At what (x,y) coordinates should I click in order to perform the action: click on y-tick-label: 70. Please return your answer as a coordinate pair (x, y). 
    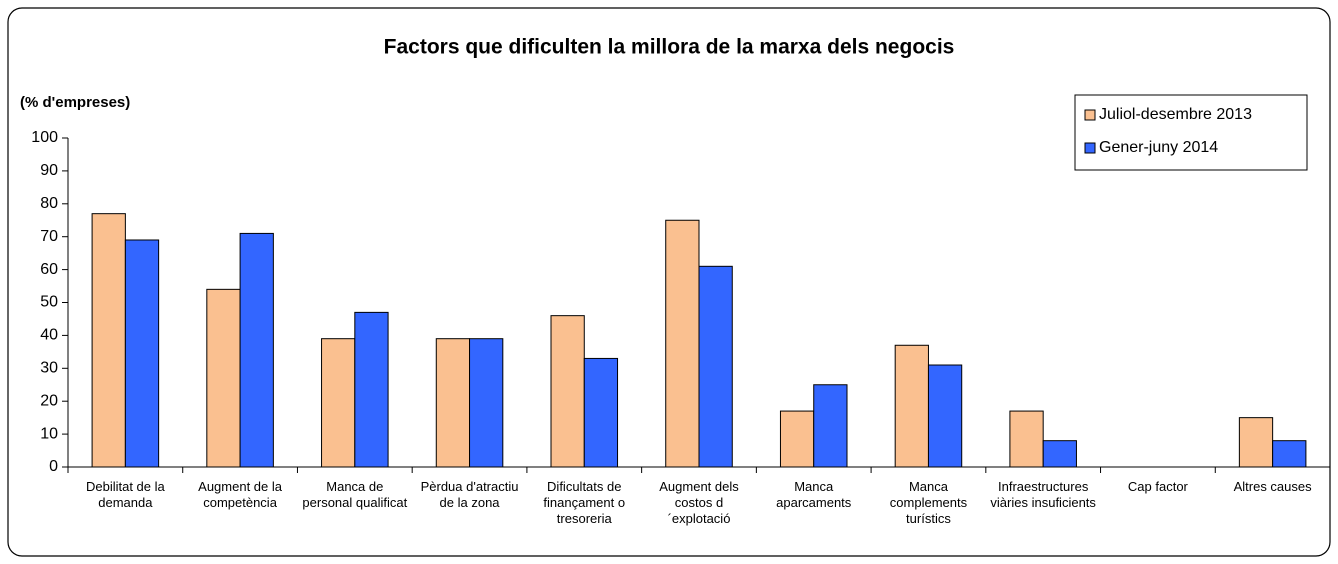
    Looking at the image, I should click on (49, 236).